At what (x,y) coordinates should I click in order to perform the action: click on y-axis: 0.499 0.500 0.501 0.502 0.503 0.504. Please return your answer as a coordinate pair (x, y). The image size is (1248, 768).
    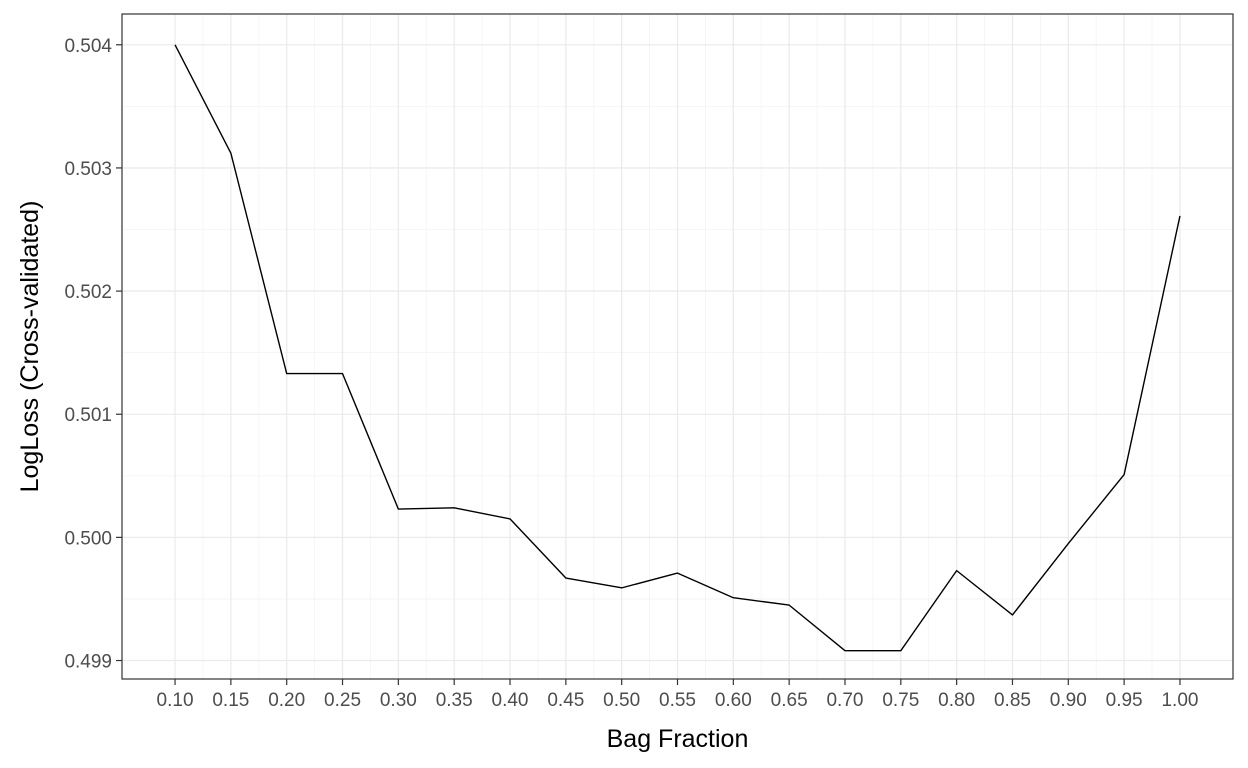
    Looking at the image, I should click on (93, 354).